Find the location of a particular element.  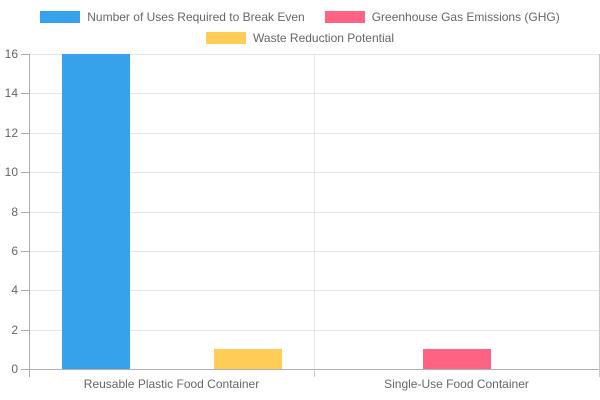

legend-item-1: Greenhouse Gas Emissions (GHG) is located at coordinates (442, 17).